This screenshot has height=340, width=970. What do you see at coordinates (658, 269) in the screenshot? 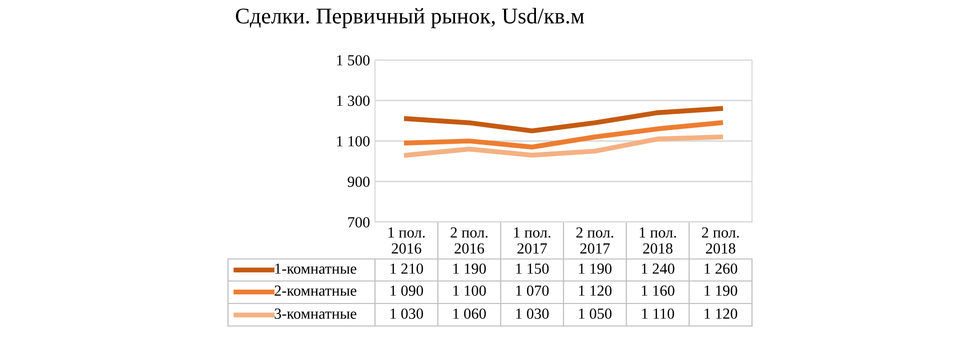
I see `data-label: 1 240` at bounding box center [658, 269].